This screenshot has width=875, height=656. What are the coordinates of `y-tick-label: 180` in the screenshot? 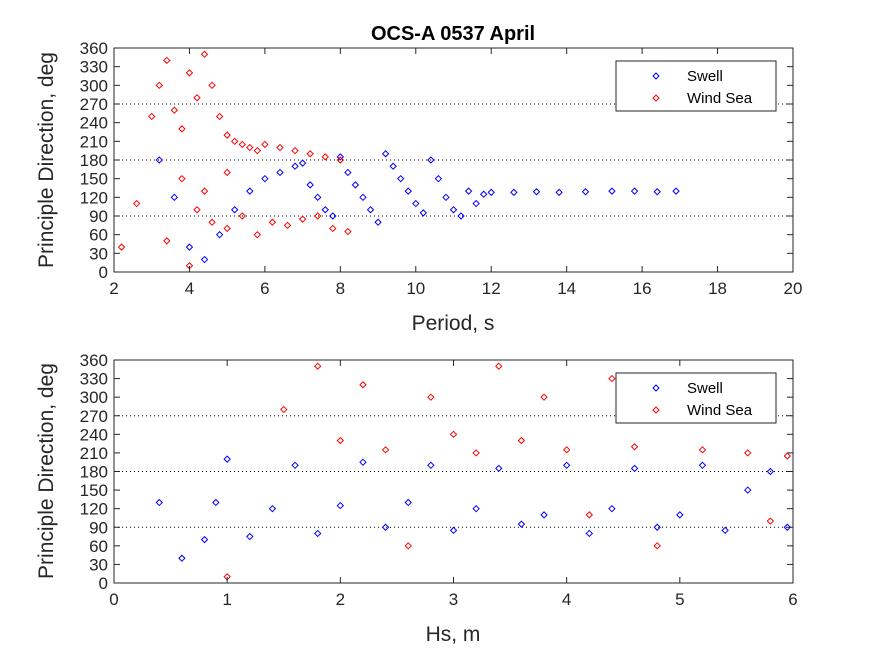 It's located at (94, 160).